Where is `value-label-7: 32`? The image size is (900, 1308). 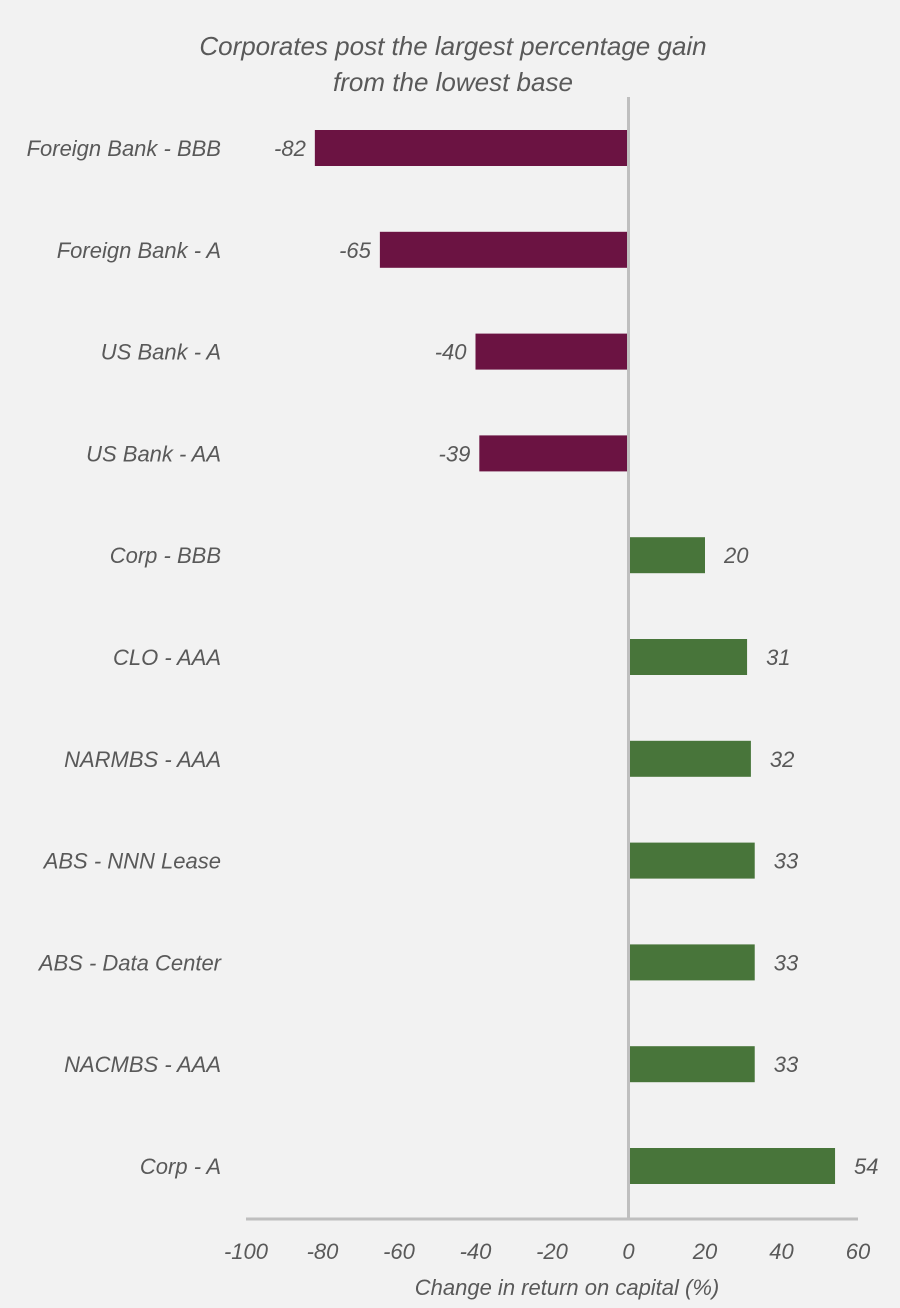
value-label-7: 32 is located at coordinates (782, 759).